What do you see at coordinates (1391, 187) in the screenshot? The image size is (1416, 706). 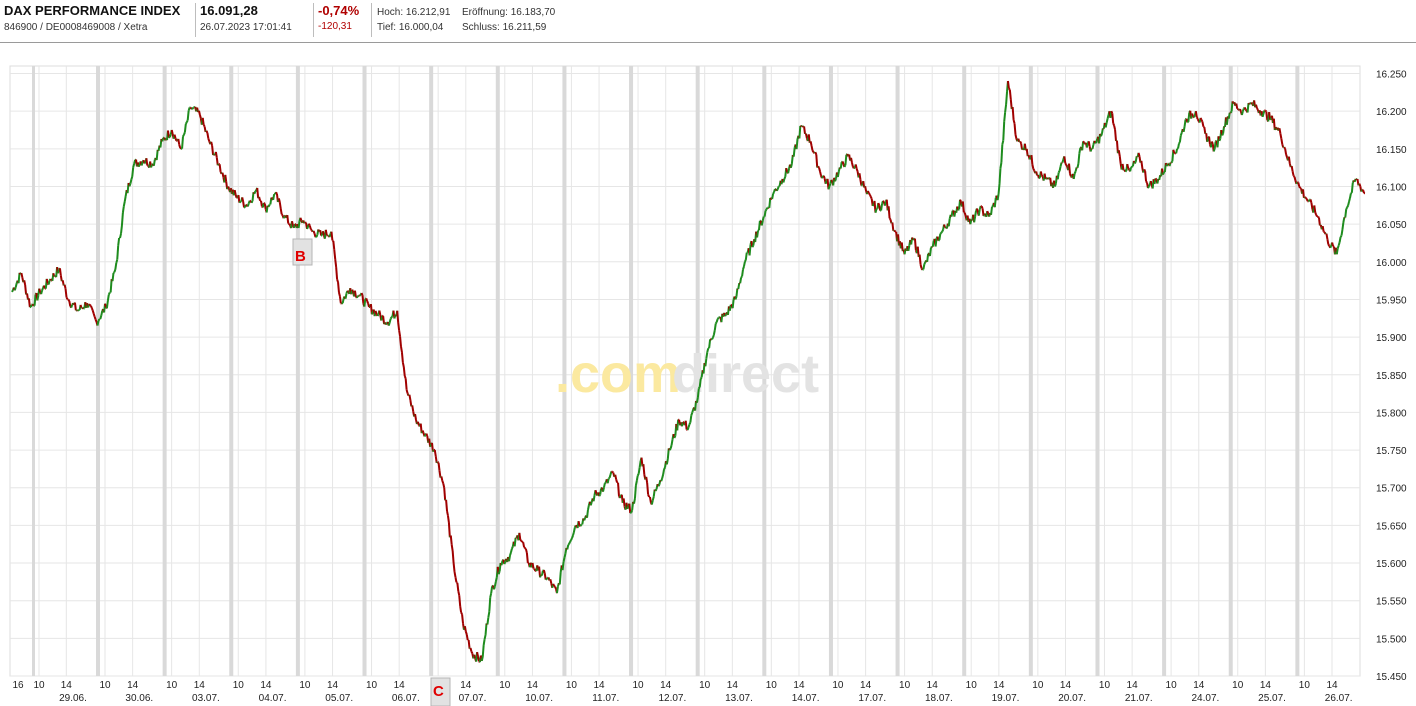 I see `y-tick-label: 16.100` at bounding box center [1391, 187].